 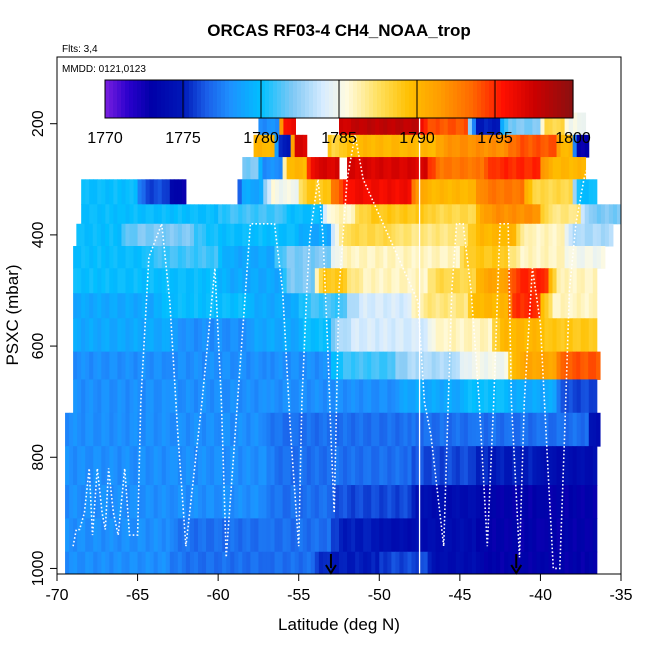 What do you see at coordinates (38, 346) in the screenshot?
I see `y-tick-label: 600` at bounding box center [38, 346].